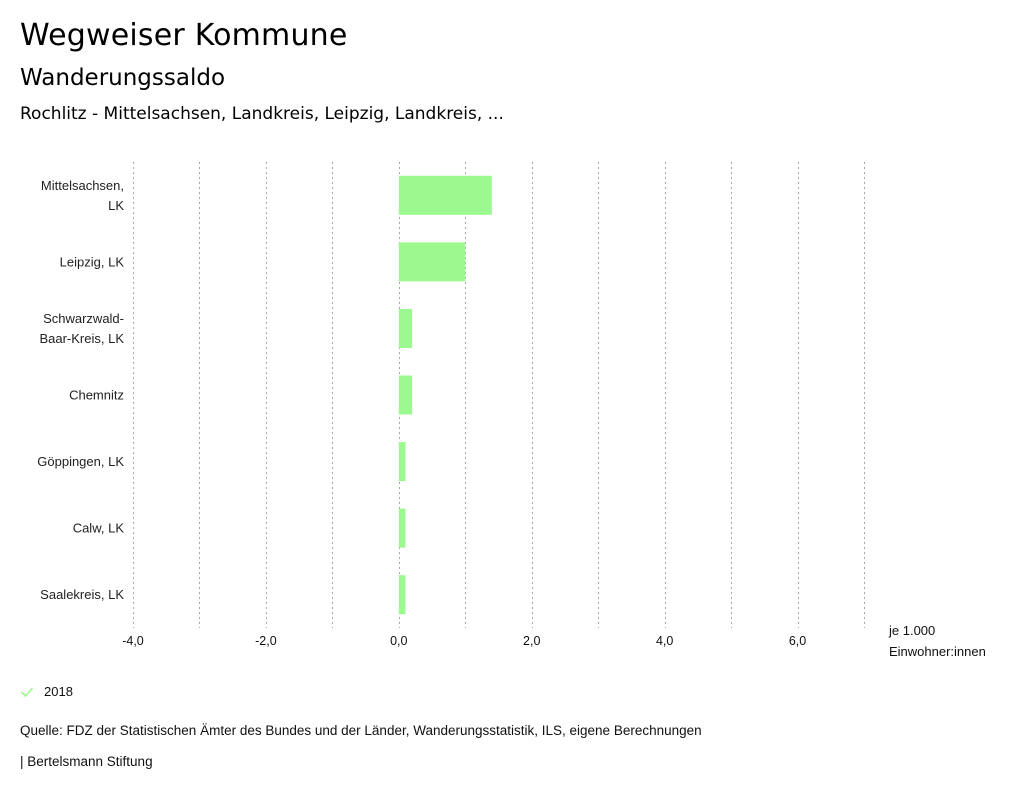  What do you see at coordinates (797, 641) in the screenshot?
I see `x-tick-label: 6,0` at bounding box center [797, 641].